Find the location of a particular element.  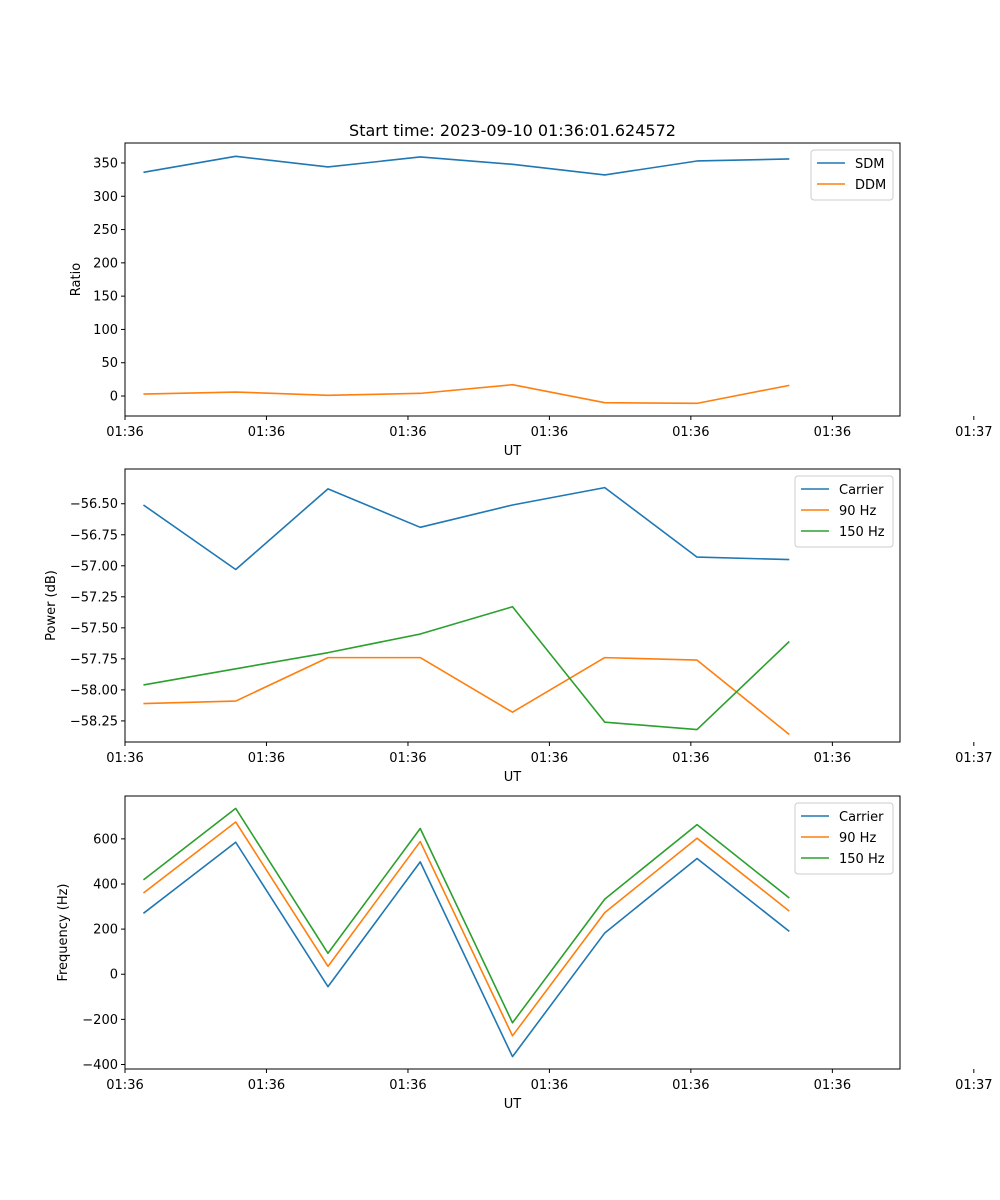

y-tick-label: −57.00 is located at coordinates (94, 566).